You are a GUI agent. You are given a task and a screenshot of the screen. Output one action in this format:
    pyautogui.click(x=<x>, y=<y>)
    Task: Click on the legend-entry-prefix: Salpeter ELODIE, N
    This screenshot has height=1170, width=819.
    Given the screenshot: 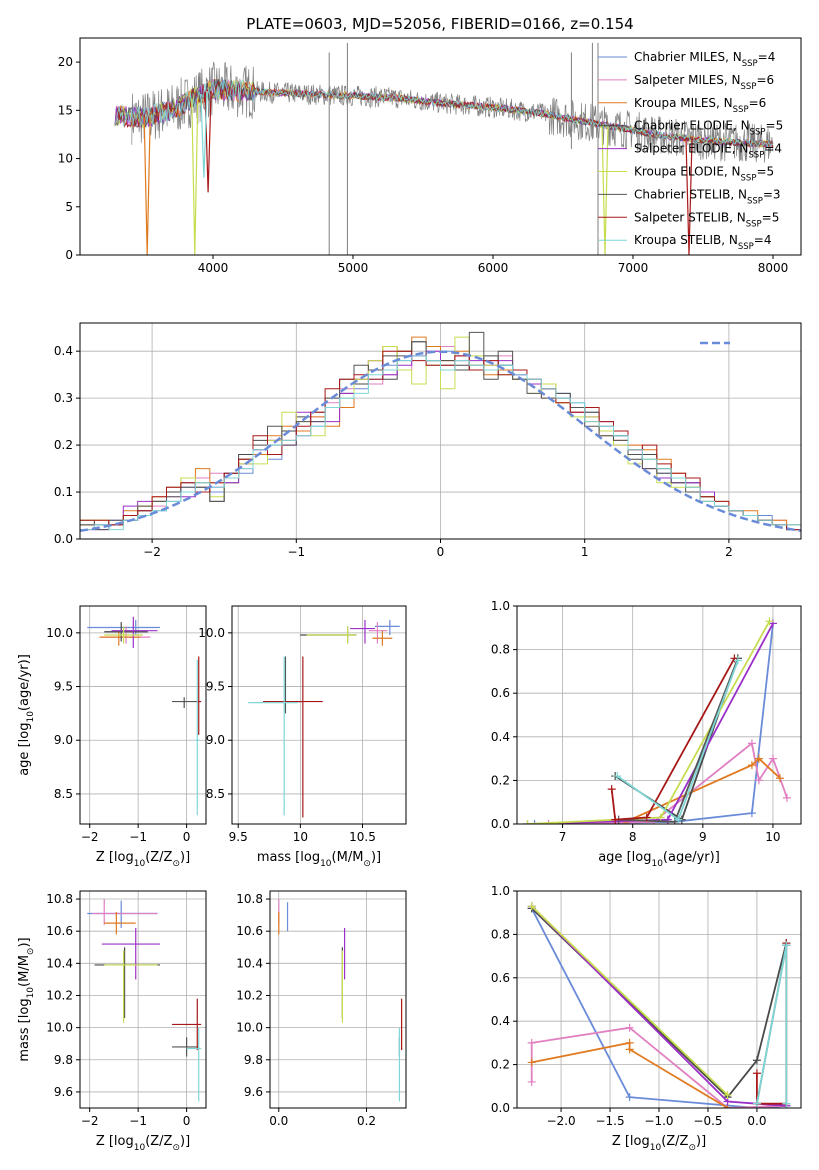 What is the action you would take?
    pyautogui.click(x=691, y=149)
    